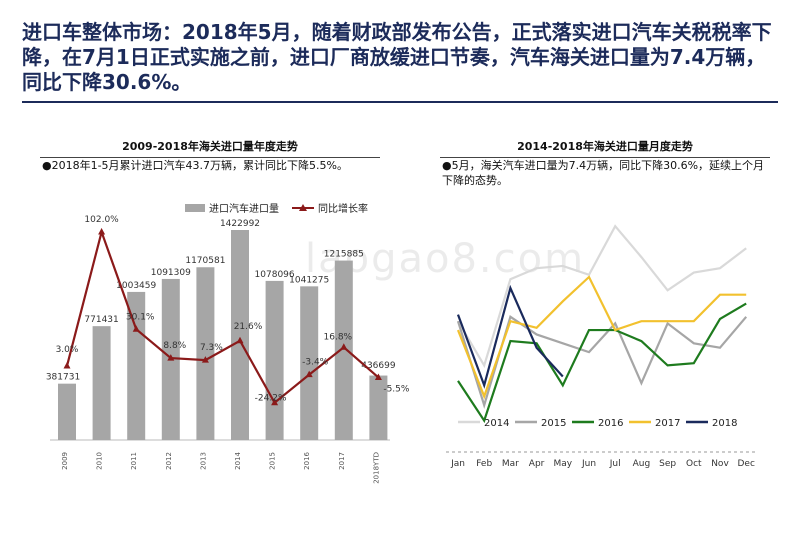  Describe the element at coordinates (240, 335) in the screenshot. I see `bar-2014` at that location.